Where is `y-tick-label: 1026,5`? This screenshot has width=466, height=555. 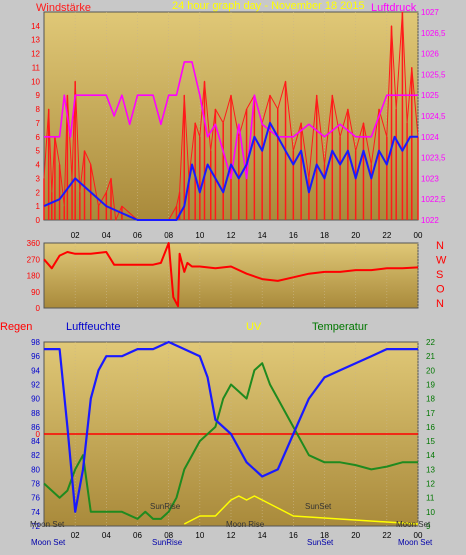 y-tick-label: 1026,5 is located at coordinates (433, 33).